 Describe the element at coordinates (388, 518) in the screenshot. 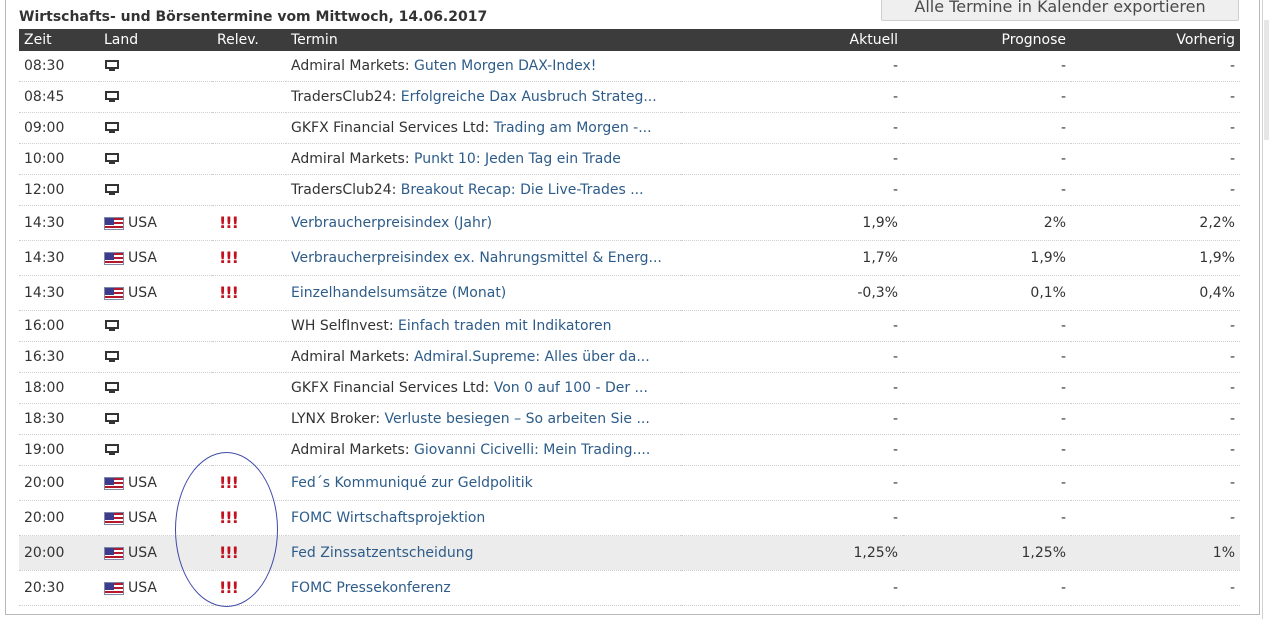

I see `event-link: FOMC Wirtschaftsprojektion` at that location.